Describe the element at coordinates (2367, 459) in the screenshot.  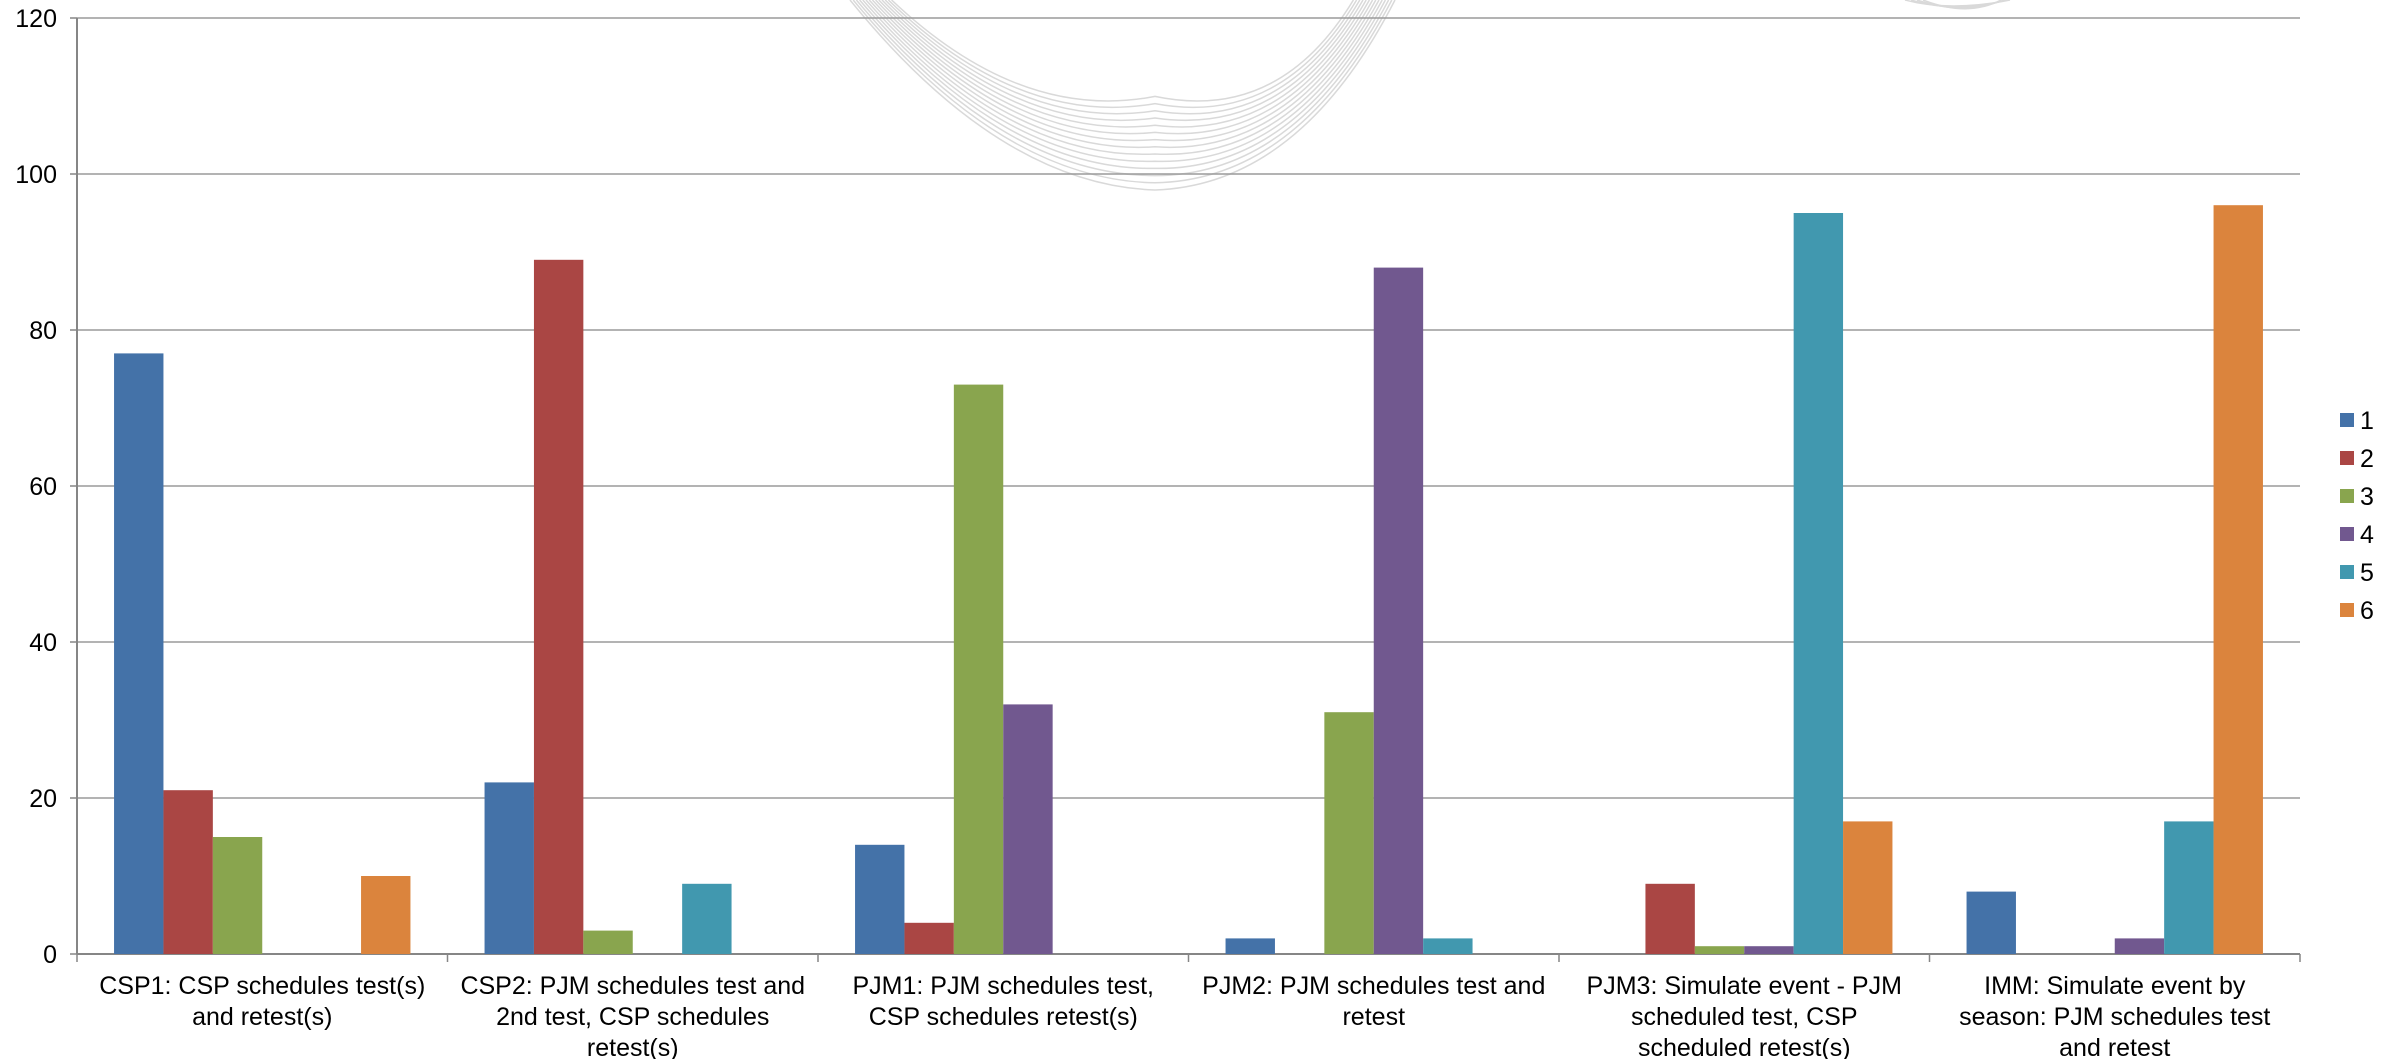
I see `legend-label-2: 2` at that location.